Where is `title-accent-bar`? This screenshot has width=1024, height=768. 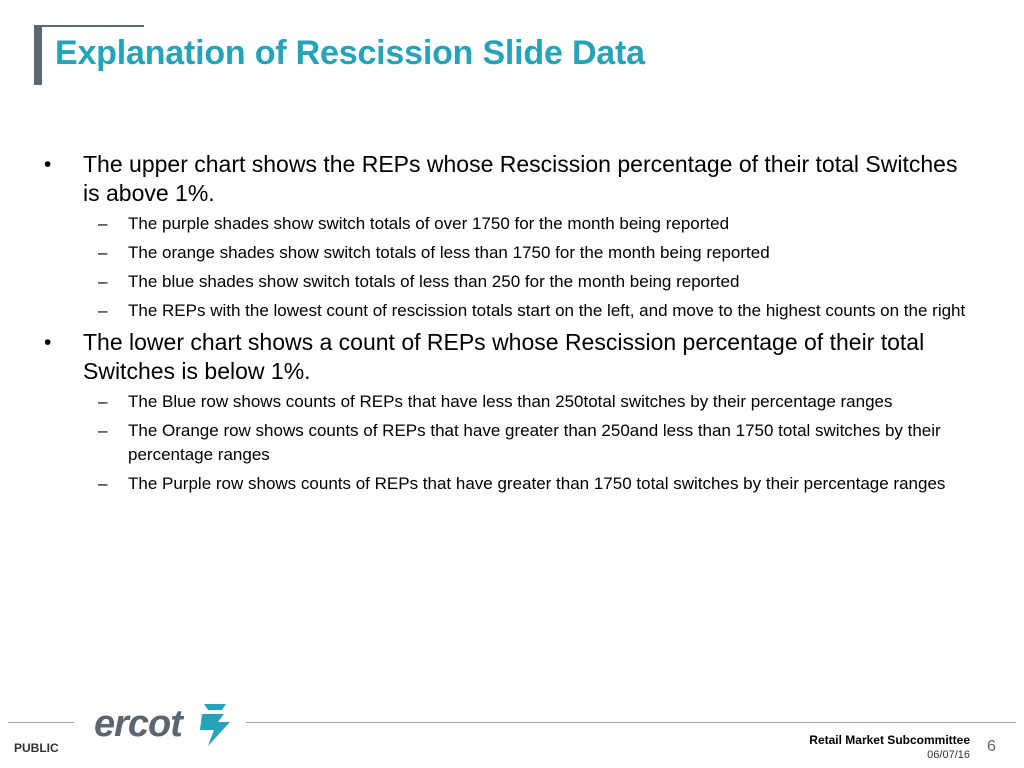
title-accent-bar is located at coordinates (38, 55).